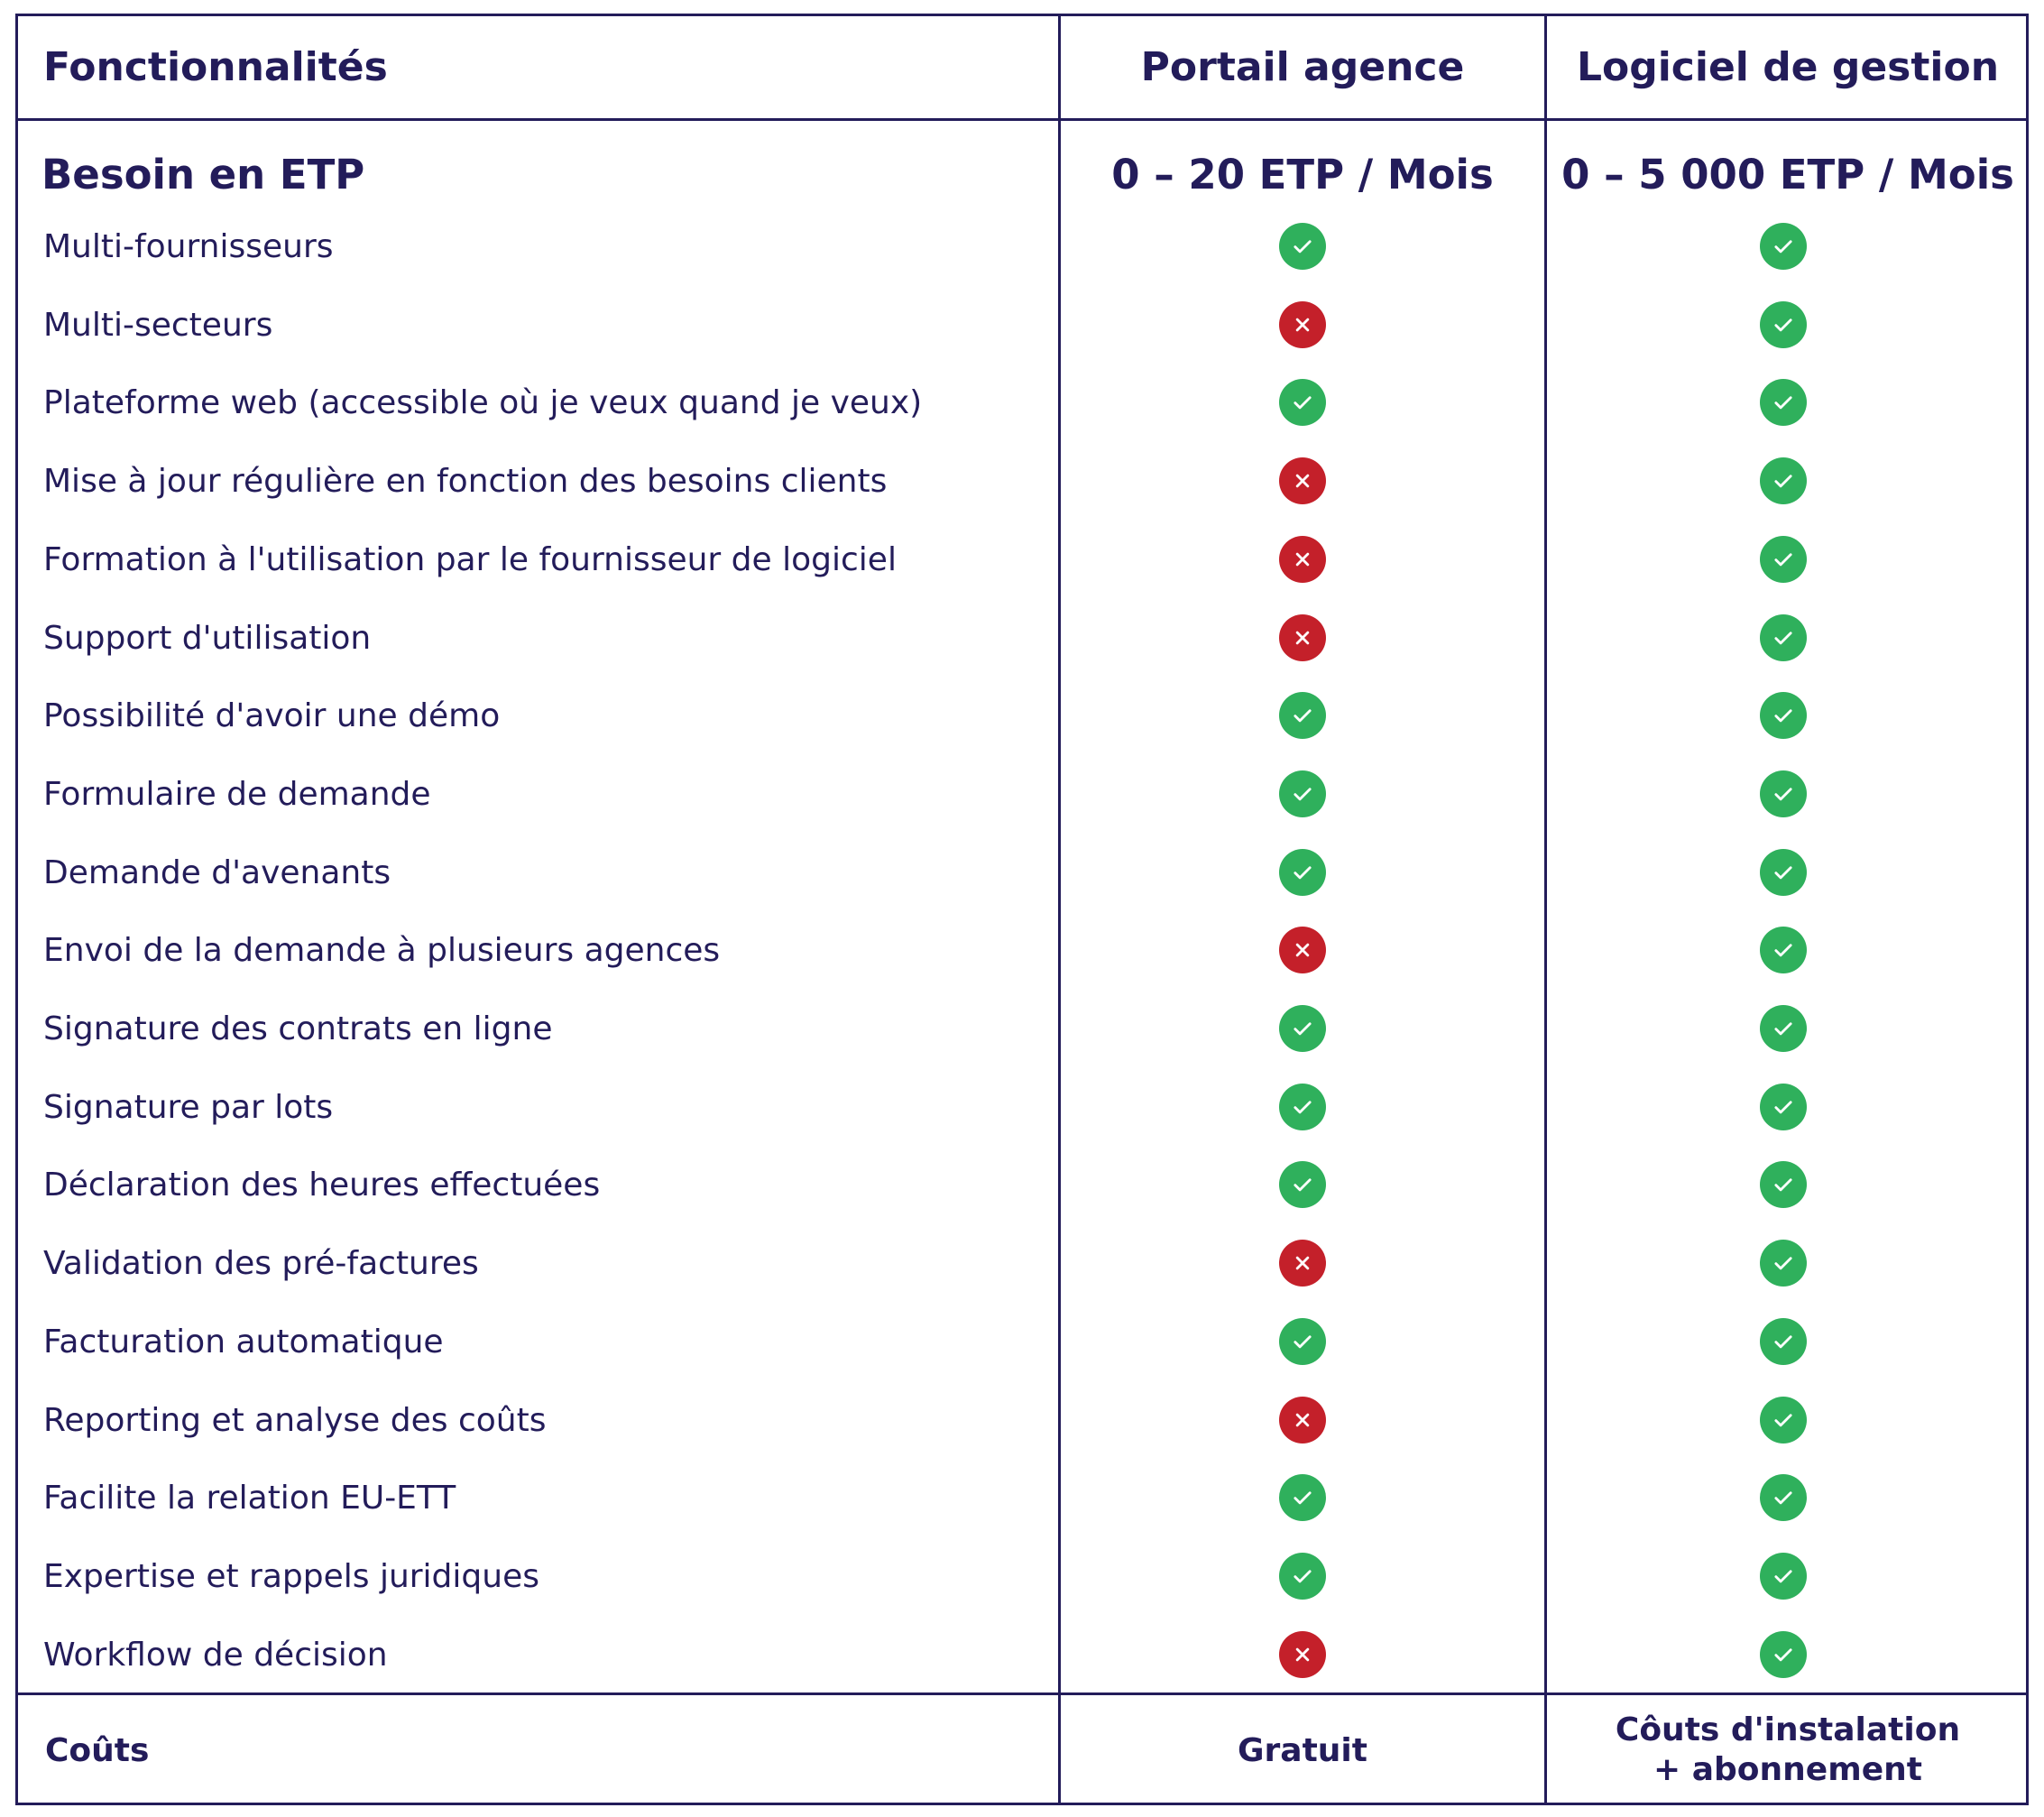 This screenshot has width=2044, height=1817. What do you see at coordinates (1787, 174) in the screenshot?
I see `etp-logiciel: 0 – 5 000 ETP / Mois` at bounding box center [1787, 174].